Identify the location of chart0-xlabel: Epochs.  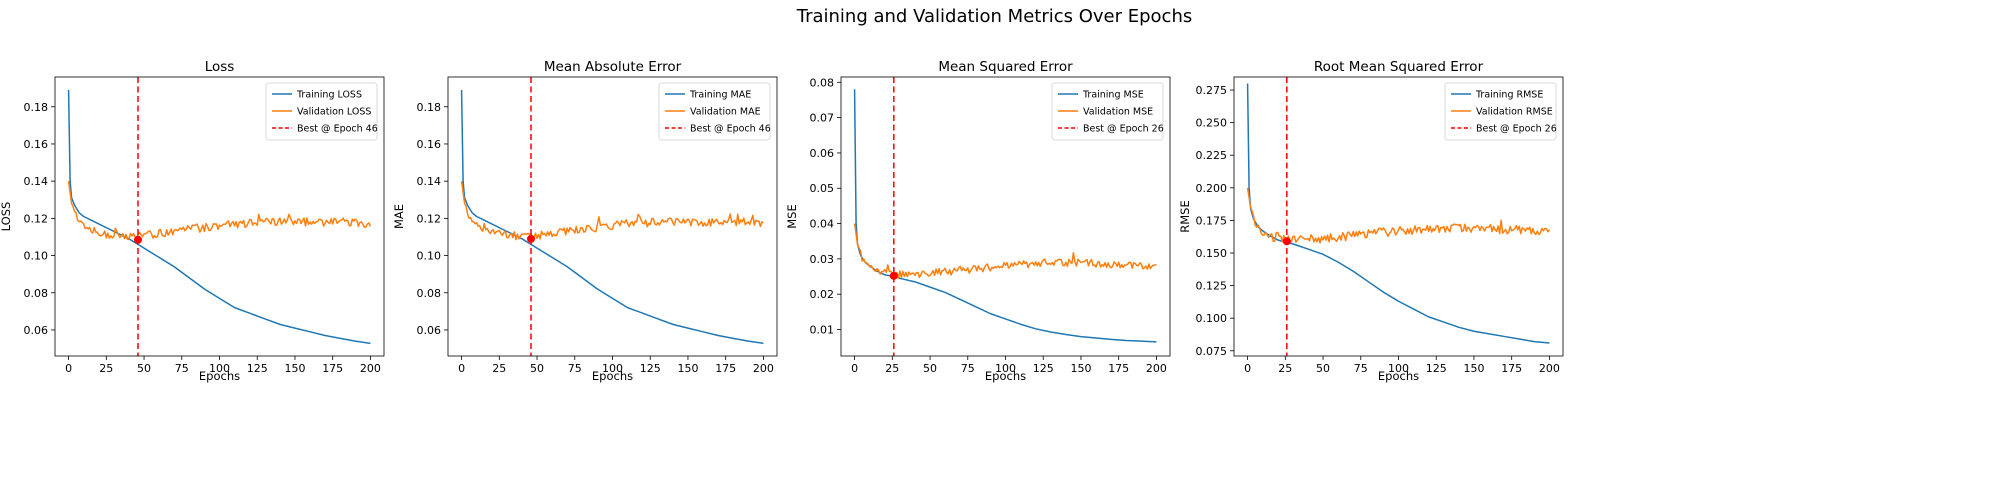
(219, 376).